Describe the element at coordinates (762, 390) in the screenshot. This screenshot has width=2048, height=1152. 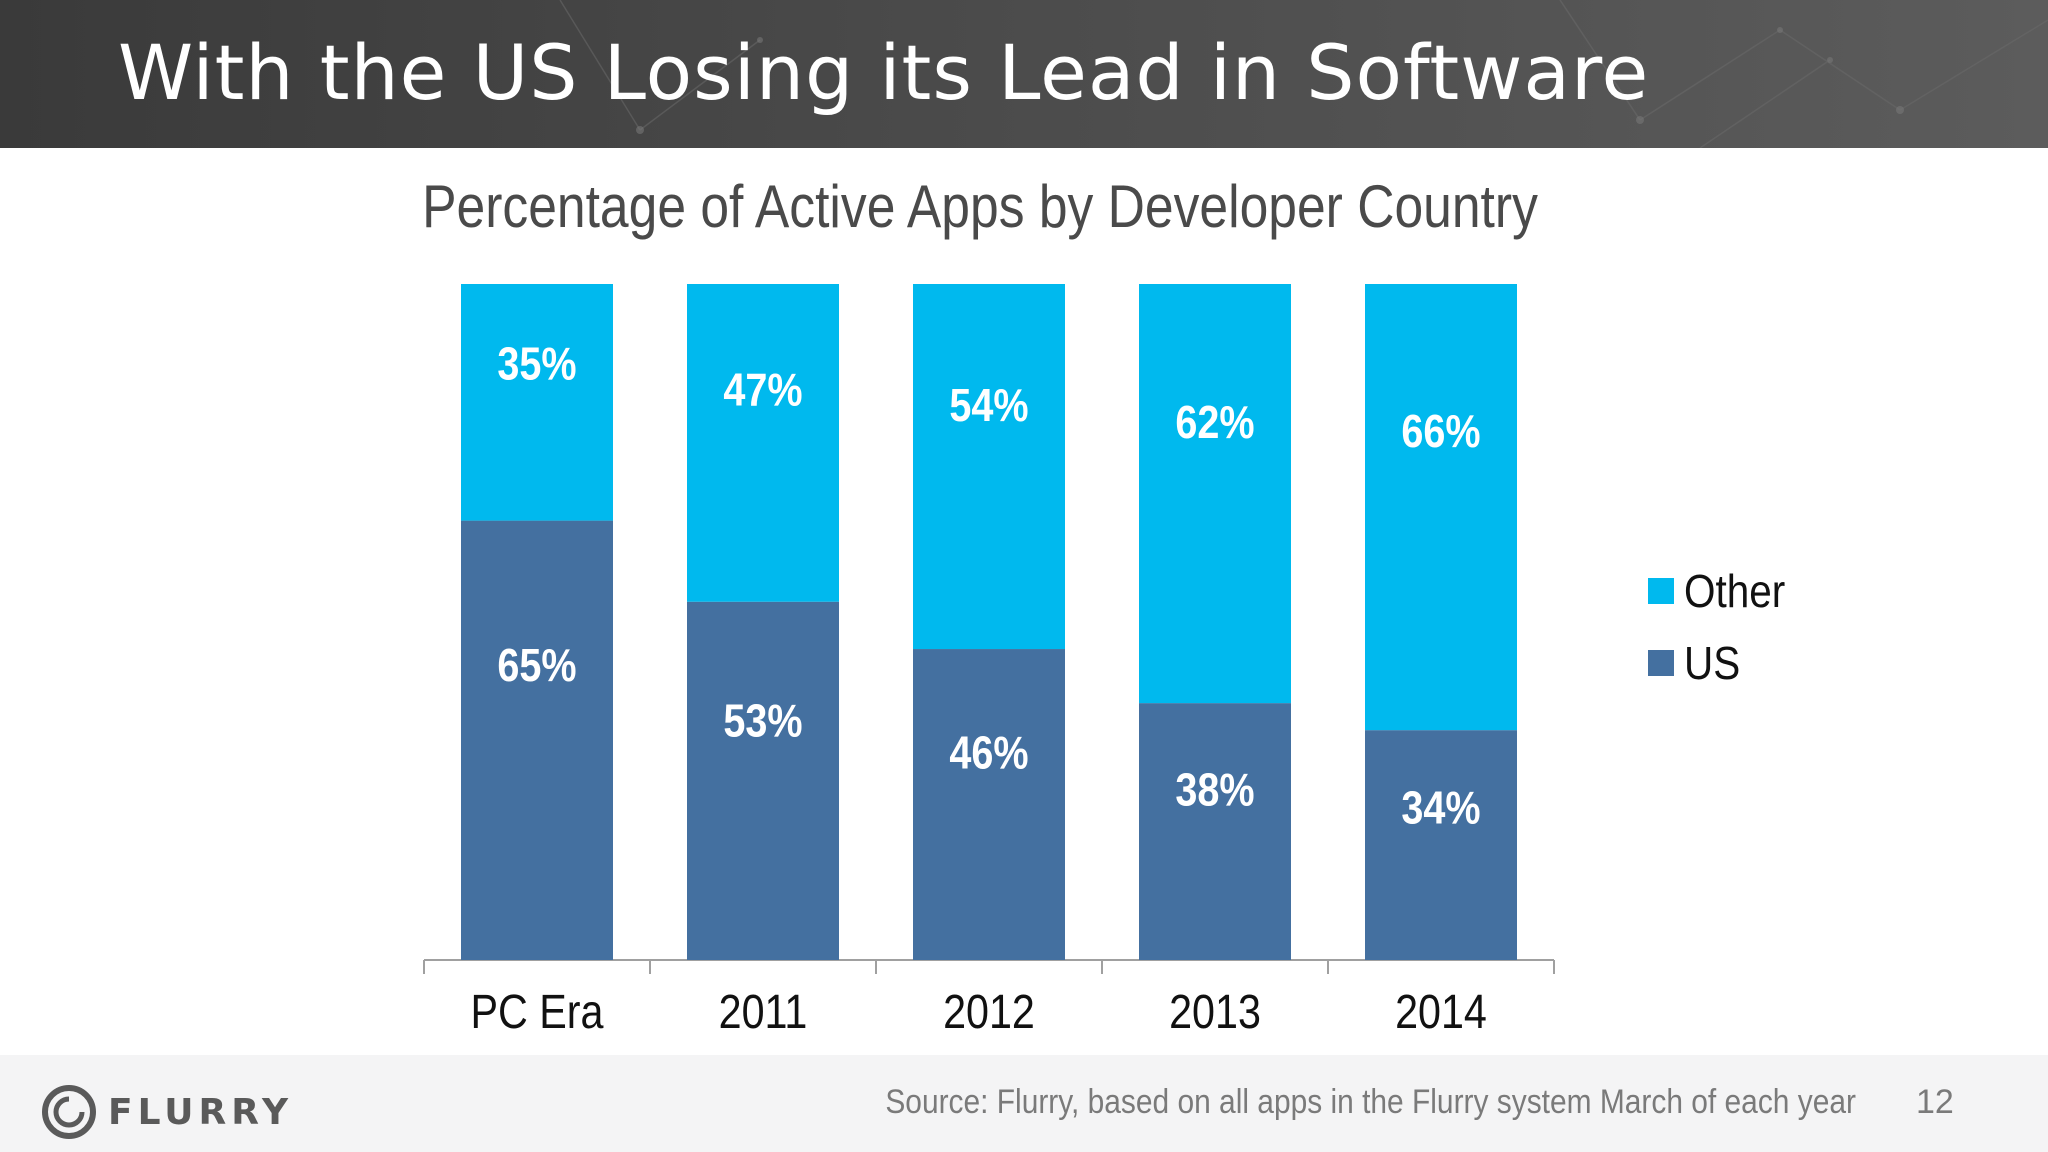
I see `data-label-other: 47%` at that location.